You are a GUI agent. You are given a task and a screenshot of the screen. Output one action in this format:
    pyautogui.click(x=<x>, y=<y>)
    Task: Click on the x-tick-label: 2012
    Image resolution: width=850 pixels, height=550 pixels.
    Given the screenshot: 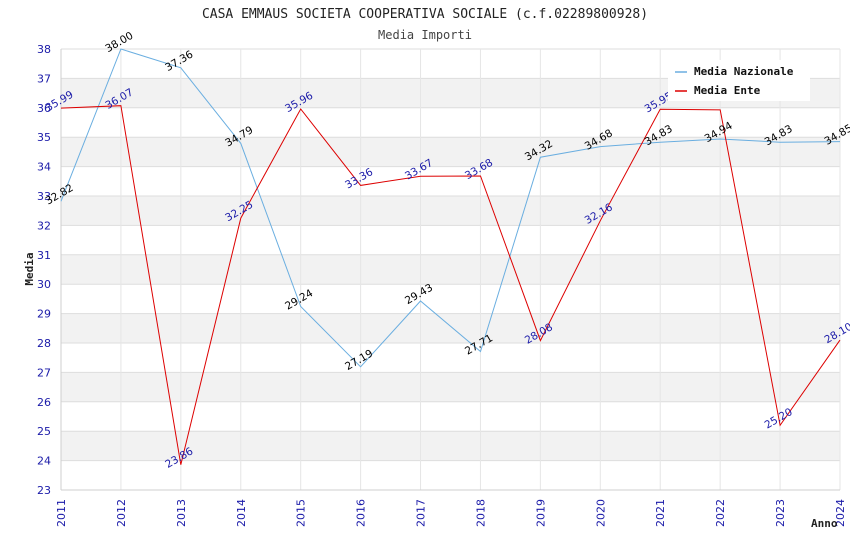 What is the action you would take?
    pyautogui.click(x=121, y=513)
    